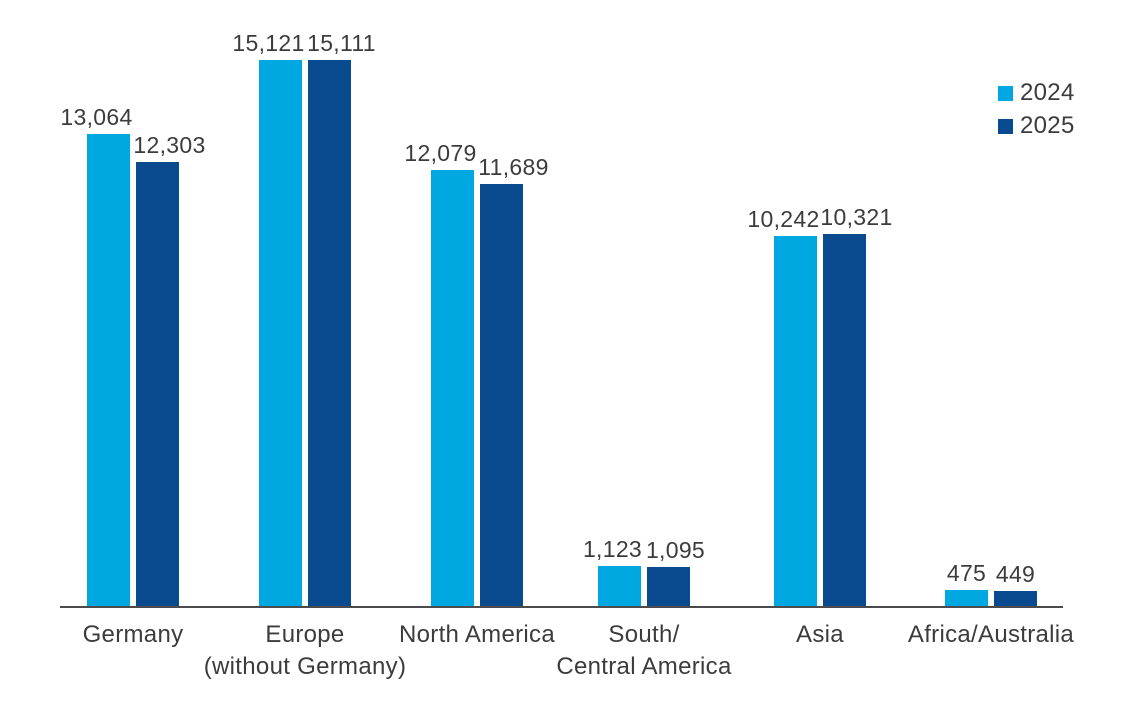 The width and height of the screenshot is (1125, 707). I want to click on value-label-2024-north-america: 12,079, so click(440, 153).